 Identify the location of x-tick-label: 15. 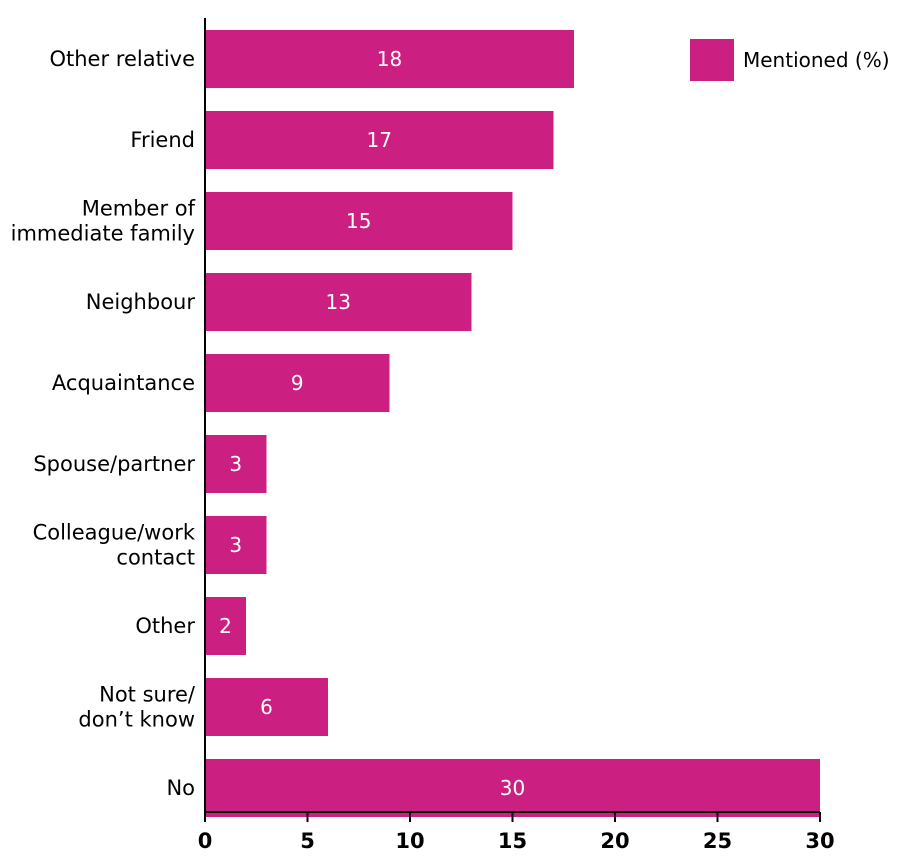
(512, 841).